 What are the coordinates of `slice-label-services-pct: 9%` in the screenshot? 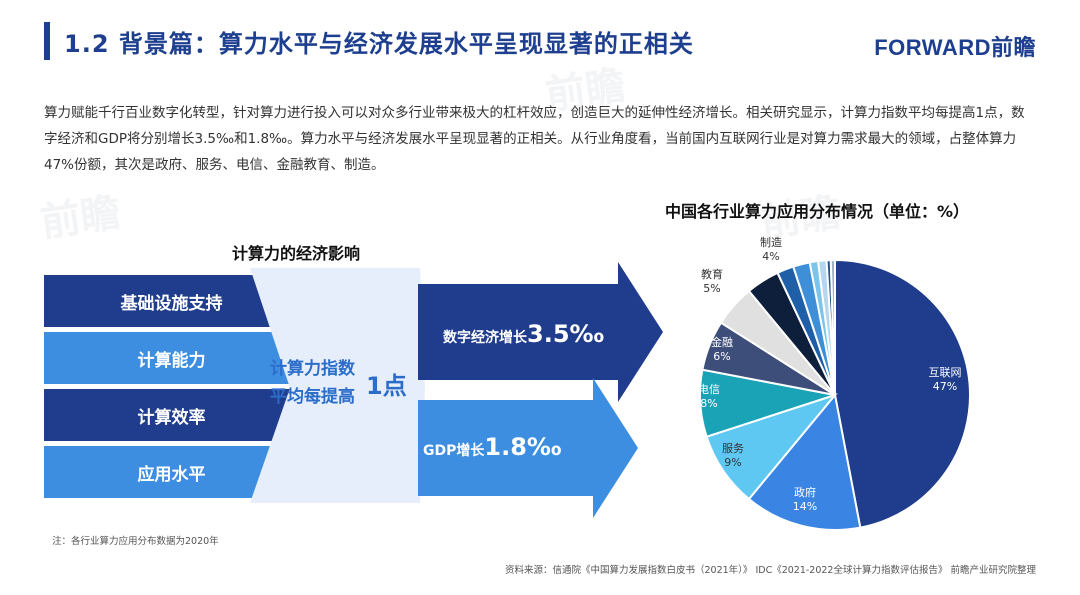 It's located at (733, 462).